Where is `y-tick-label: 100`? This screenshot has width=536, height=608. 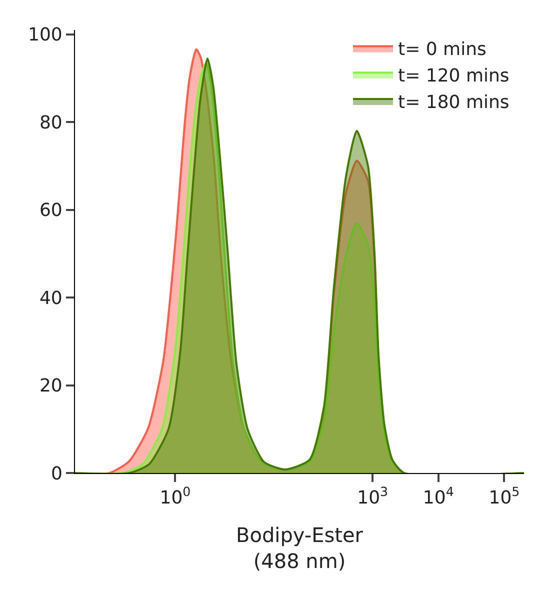
y-tick-label: 100 is located at coordinates (45, 35).